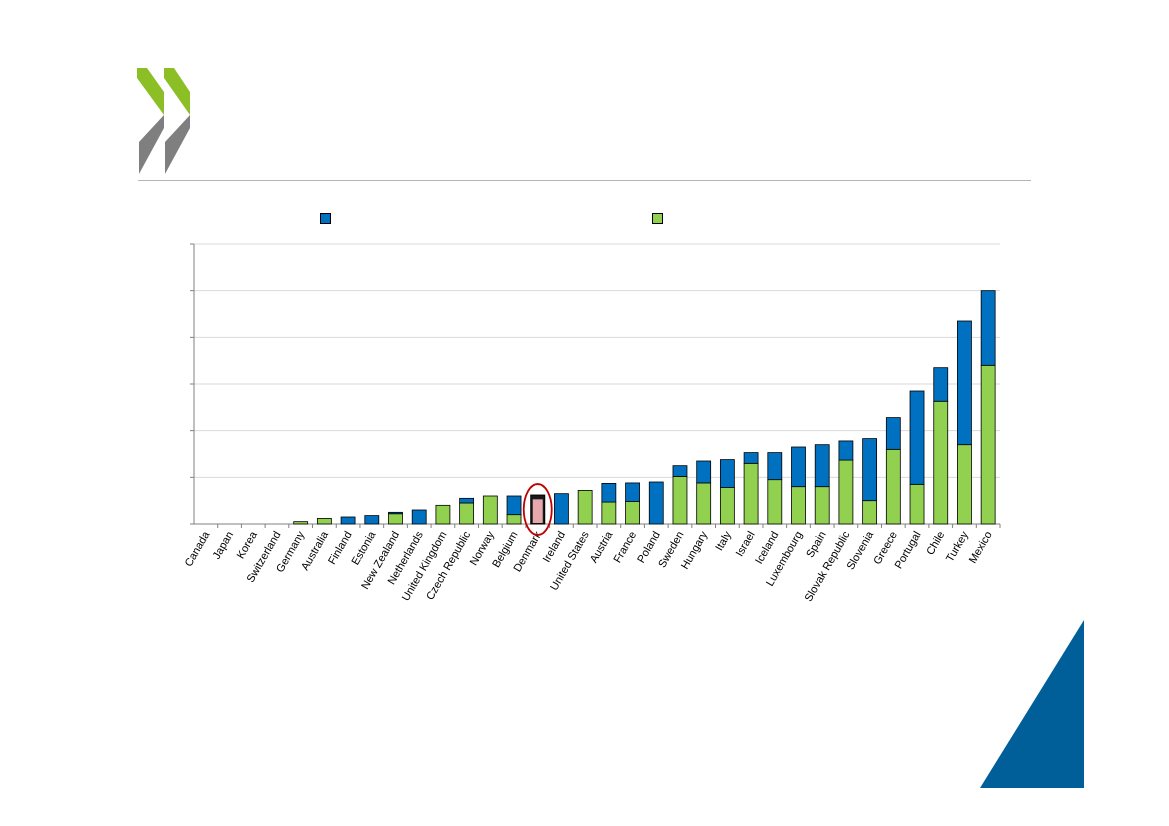  I want to click on bar-united-states-lower, so click(585, 507).